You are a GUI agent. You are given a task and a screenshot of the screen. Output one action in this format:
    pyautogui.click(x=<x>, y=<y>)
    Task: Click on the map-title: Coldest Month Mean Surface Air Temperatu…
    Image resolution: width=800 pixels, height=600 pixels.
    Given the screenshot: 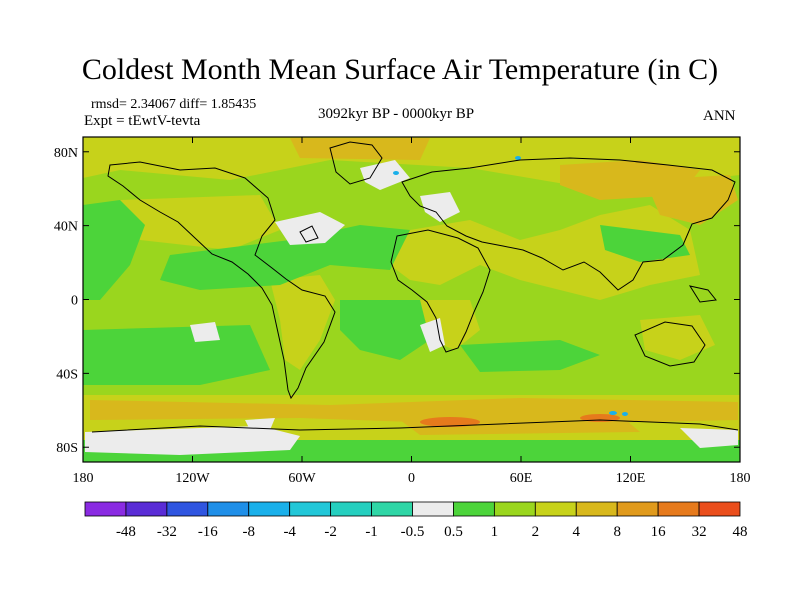 What is the action you would take?
    pyautogui.click(x=400, y=69)
    